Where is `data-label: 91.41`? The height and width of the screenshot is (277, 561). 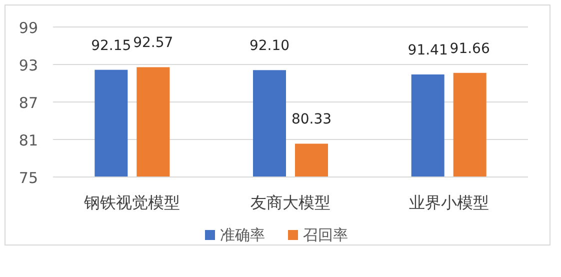 data-label: 91.41 is located at coordinates (428, 50).